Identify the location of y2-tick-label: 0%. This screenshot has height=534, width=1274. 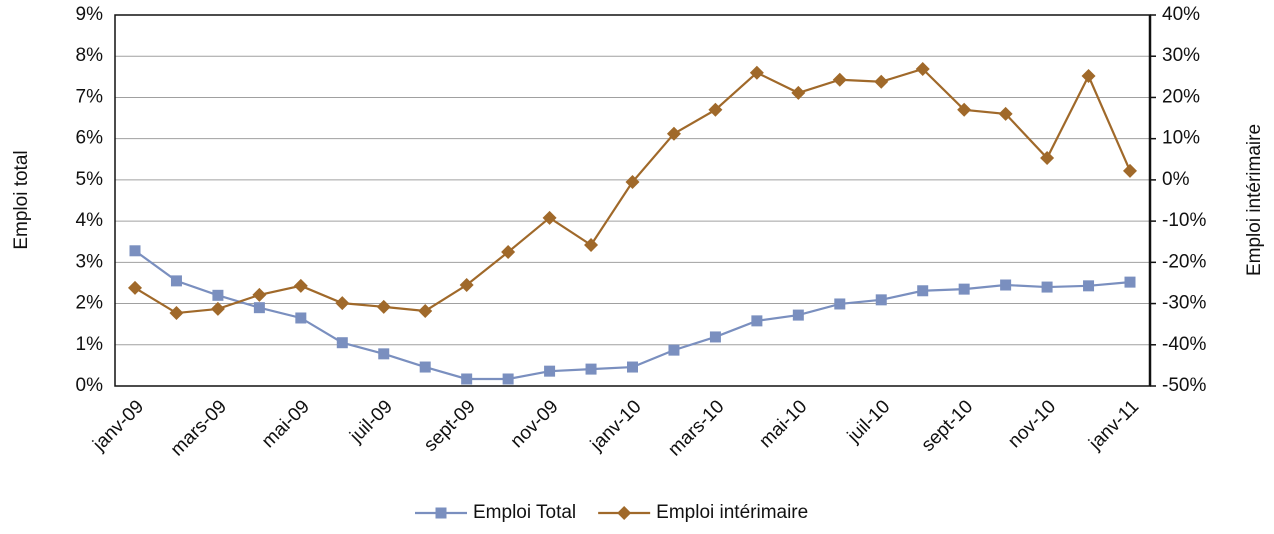
(1176, 179).